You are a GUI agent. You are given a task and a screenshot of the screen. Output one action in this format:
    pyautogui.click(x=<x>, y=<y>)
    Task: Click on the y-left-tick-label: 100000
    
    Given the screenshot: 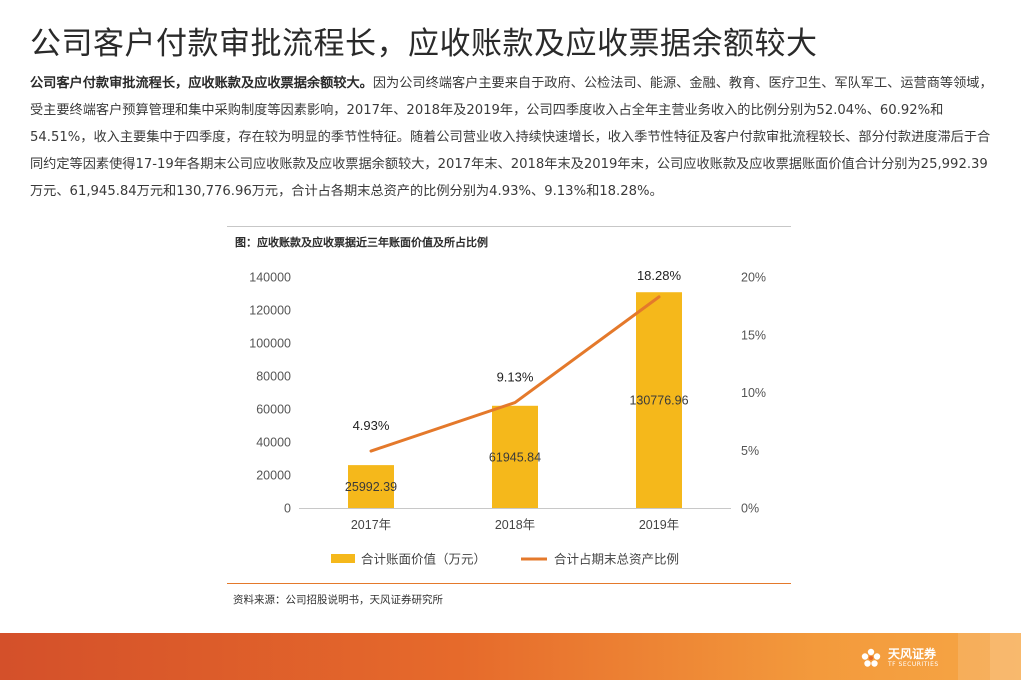 What is the action you would take?
    pyautogui.click(x=270, y=344)
    